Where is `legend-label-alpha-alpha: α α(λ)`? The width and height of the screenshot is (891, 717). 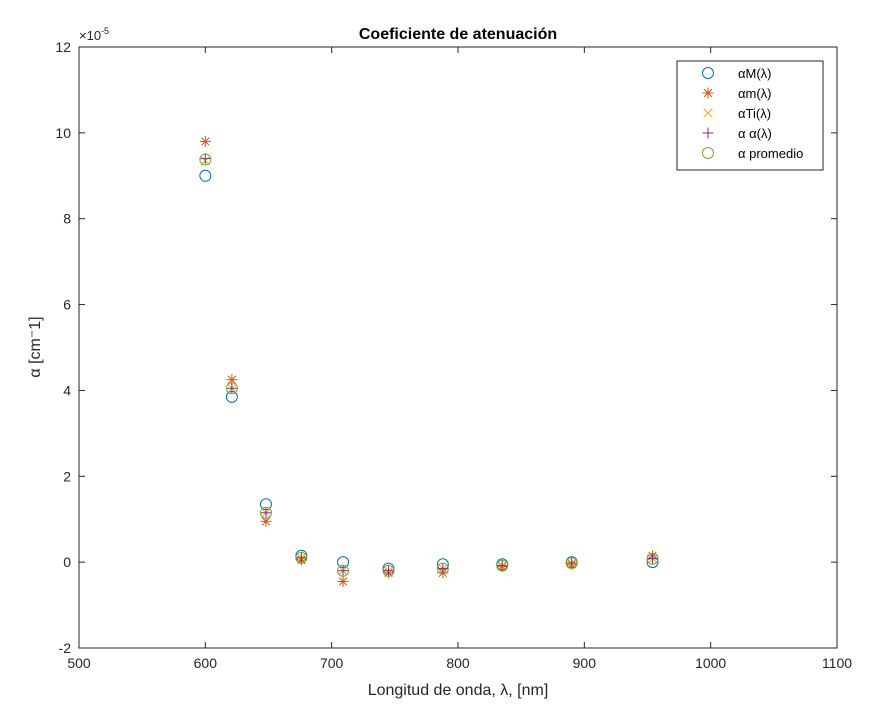
legend-label-alpha-alpha: α α(λ) is located at coordinates (755, 133).